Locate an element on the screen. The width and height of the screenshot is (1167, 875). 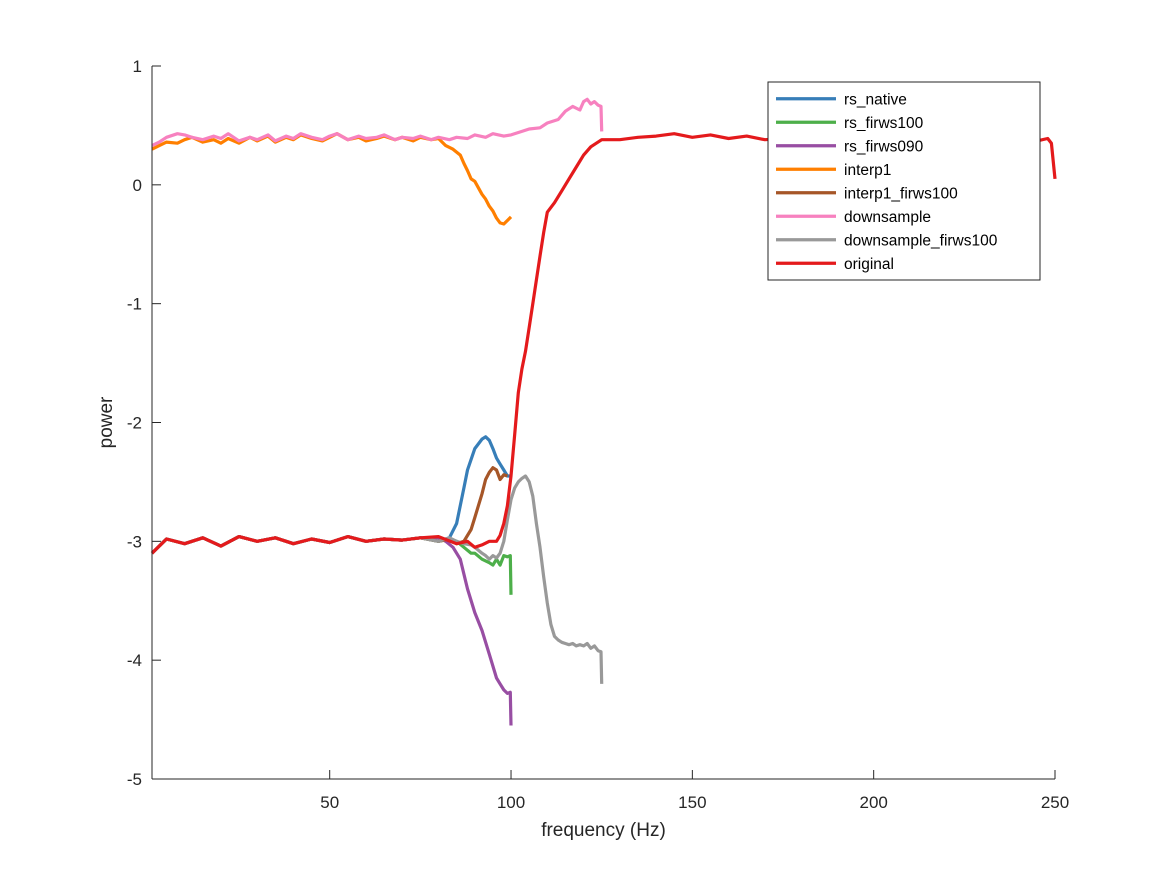
series-line-rs_native is located at coordinates (330, 495).